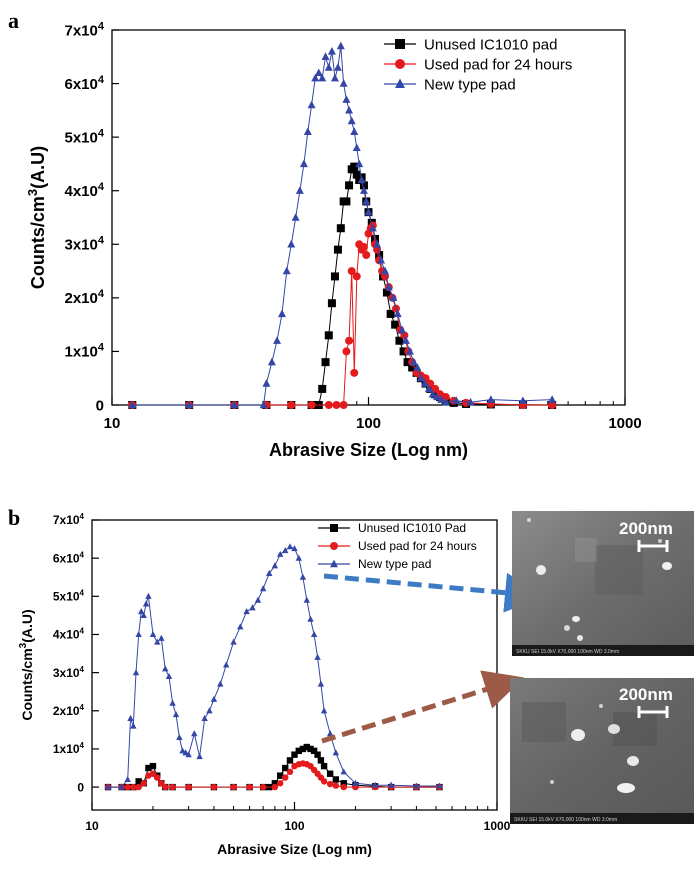 The width and height of the screenshot is (697, 877). I want to click on y-tick-label: 4x10⁴, so click(85, 190).